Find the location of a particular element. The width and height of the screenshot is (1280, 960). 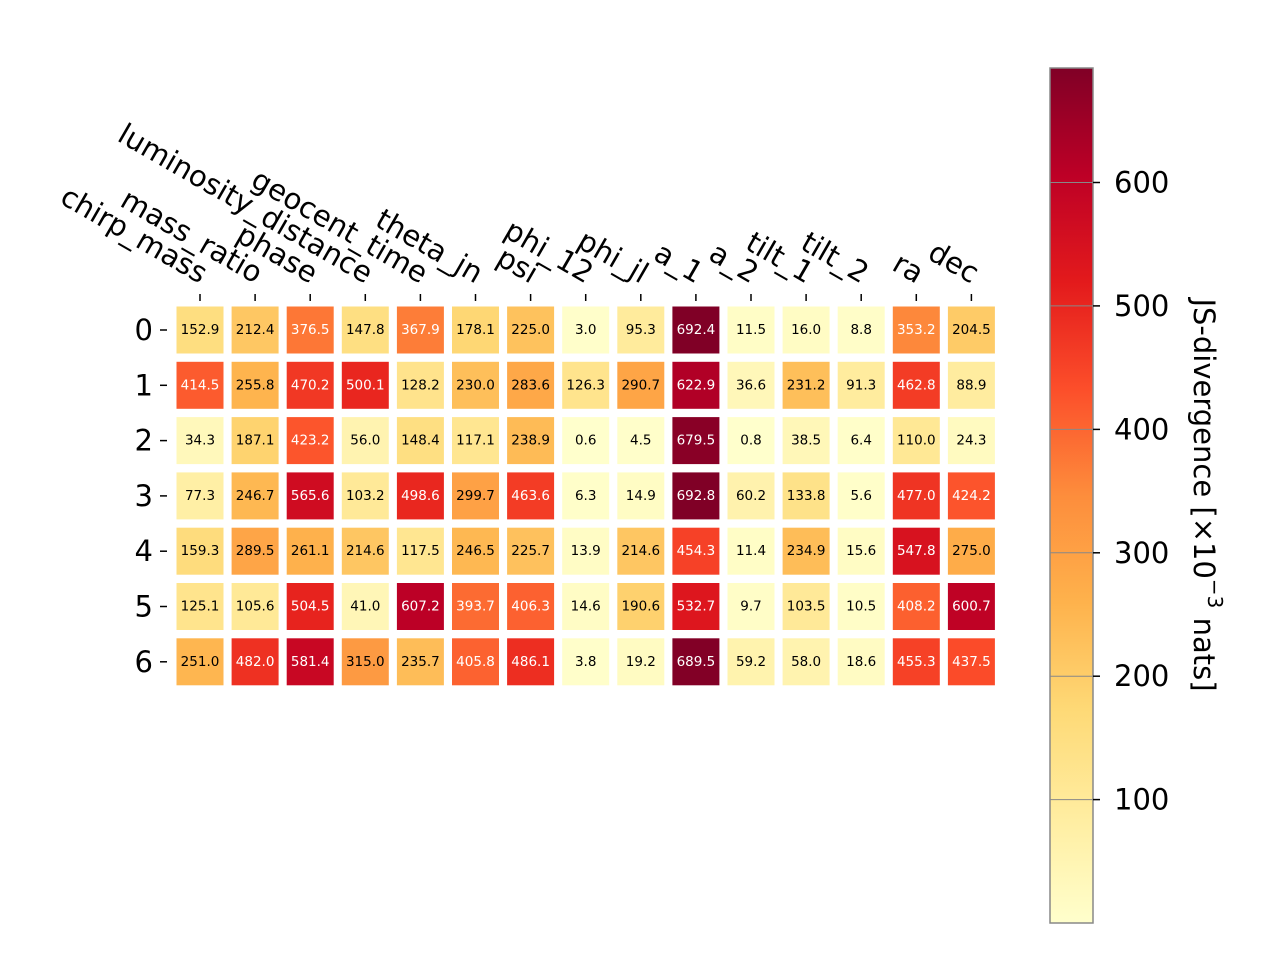

cell-value-label: 214.6 is located at coordinates (640, 551).